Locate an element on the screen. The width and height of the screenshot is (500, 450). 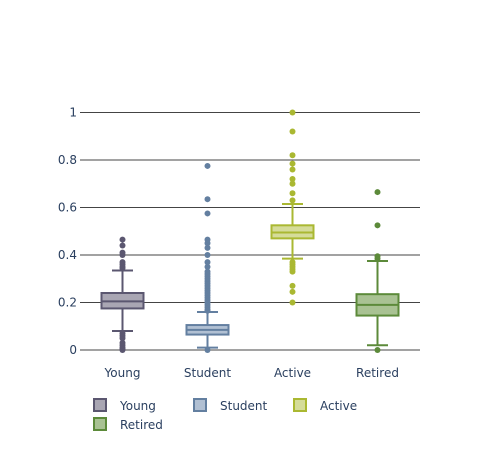
y-tick-label: 0.6 is located at coordinates (67, 208).